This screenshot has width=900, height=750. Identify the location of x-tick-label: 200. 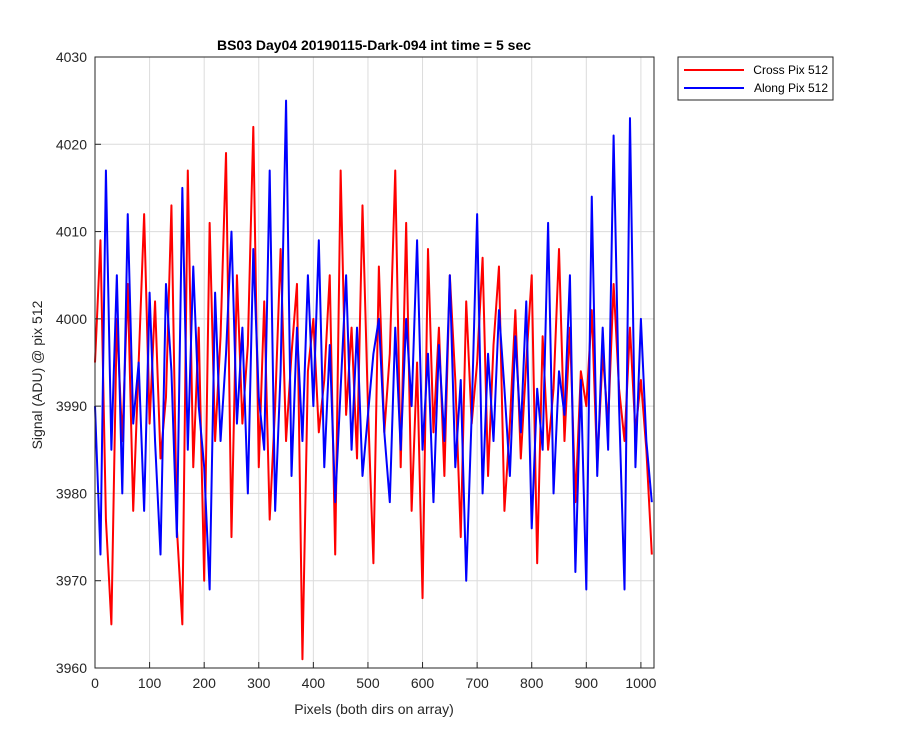
(205, 683).